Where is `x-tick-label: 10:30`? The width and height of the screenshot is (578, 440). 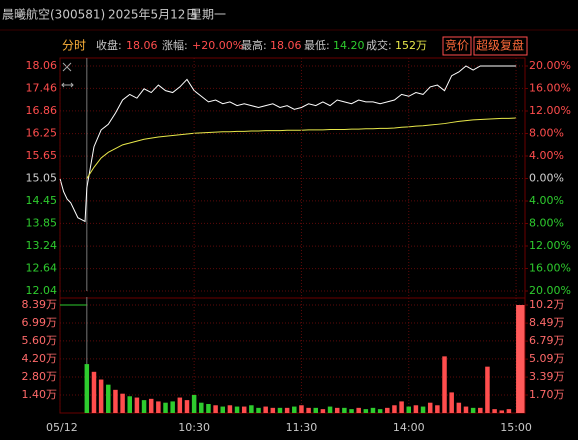 x-tick-label: 10:30 is located at coordinates (194, 427).